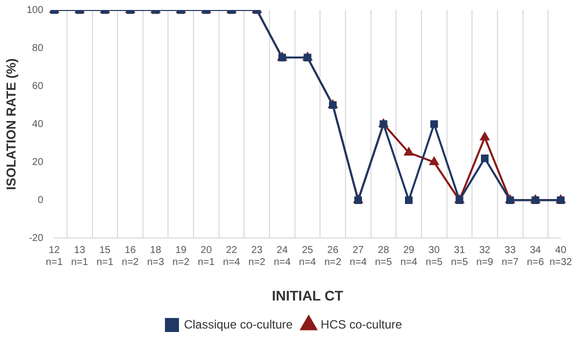 This screenshot has width=578, height=341. Describe the element at coordinates (409, 256) in the screenshot. I see `x-tick-label: 29 n=4` at that location.